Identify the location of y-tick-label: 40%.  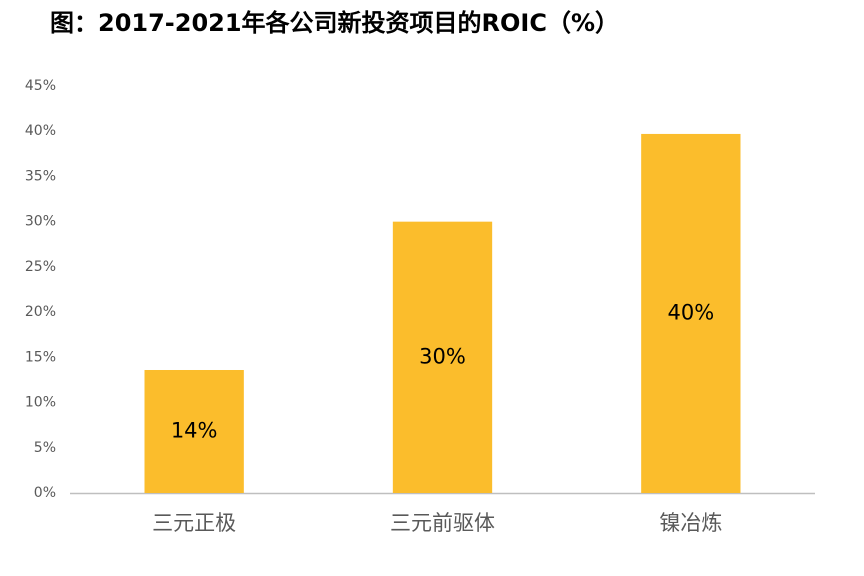
(40, 131).